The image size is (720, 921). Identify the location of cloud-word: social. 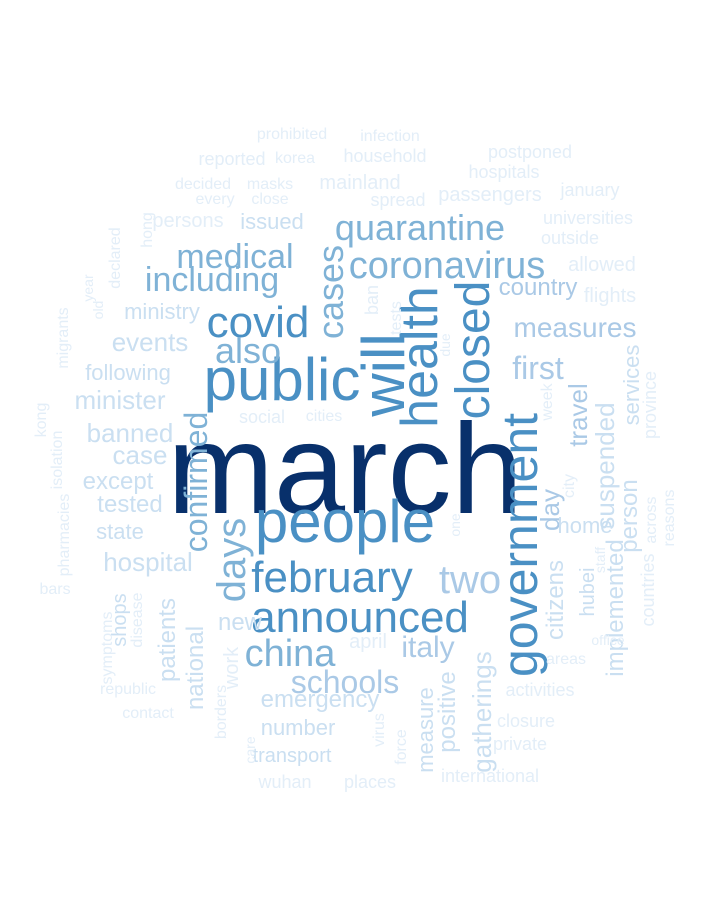
(262, 417).